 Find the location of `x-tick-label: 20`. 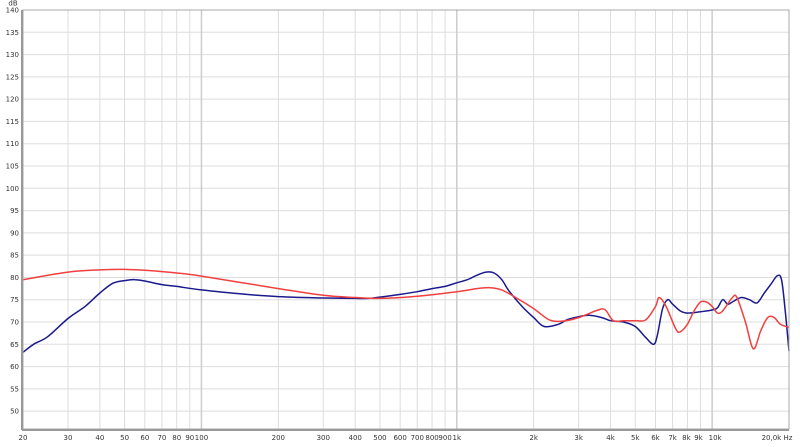

x-tick-label: 20 is located at coordinates (23, 438).